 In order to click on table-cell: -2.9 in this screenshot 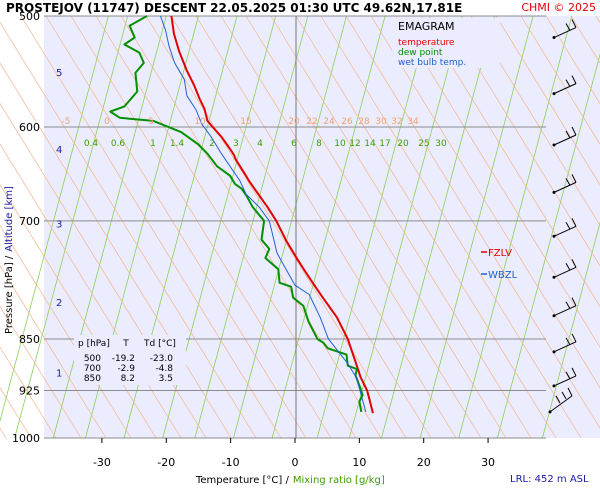, I will do `click(126, 369)`.